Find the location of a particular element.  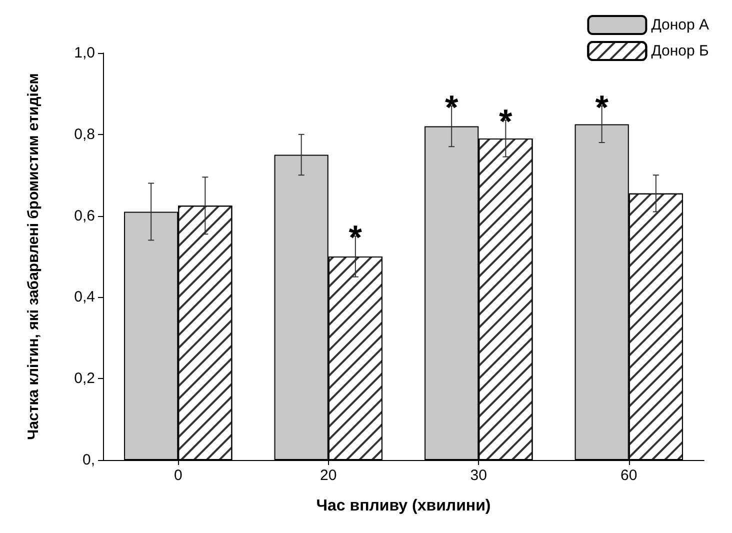

x-tick-label: 0 is located at coordinates (178, 475).